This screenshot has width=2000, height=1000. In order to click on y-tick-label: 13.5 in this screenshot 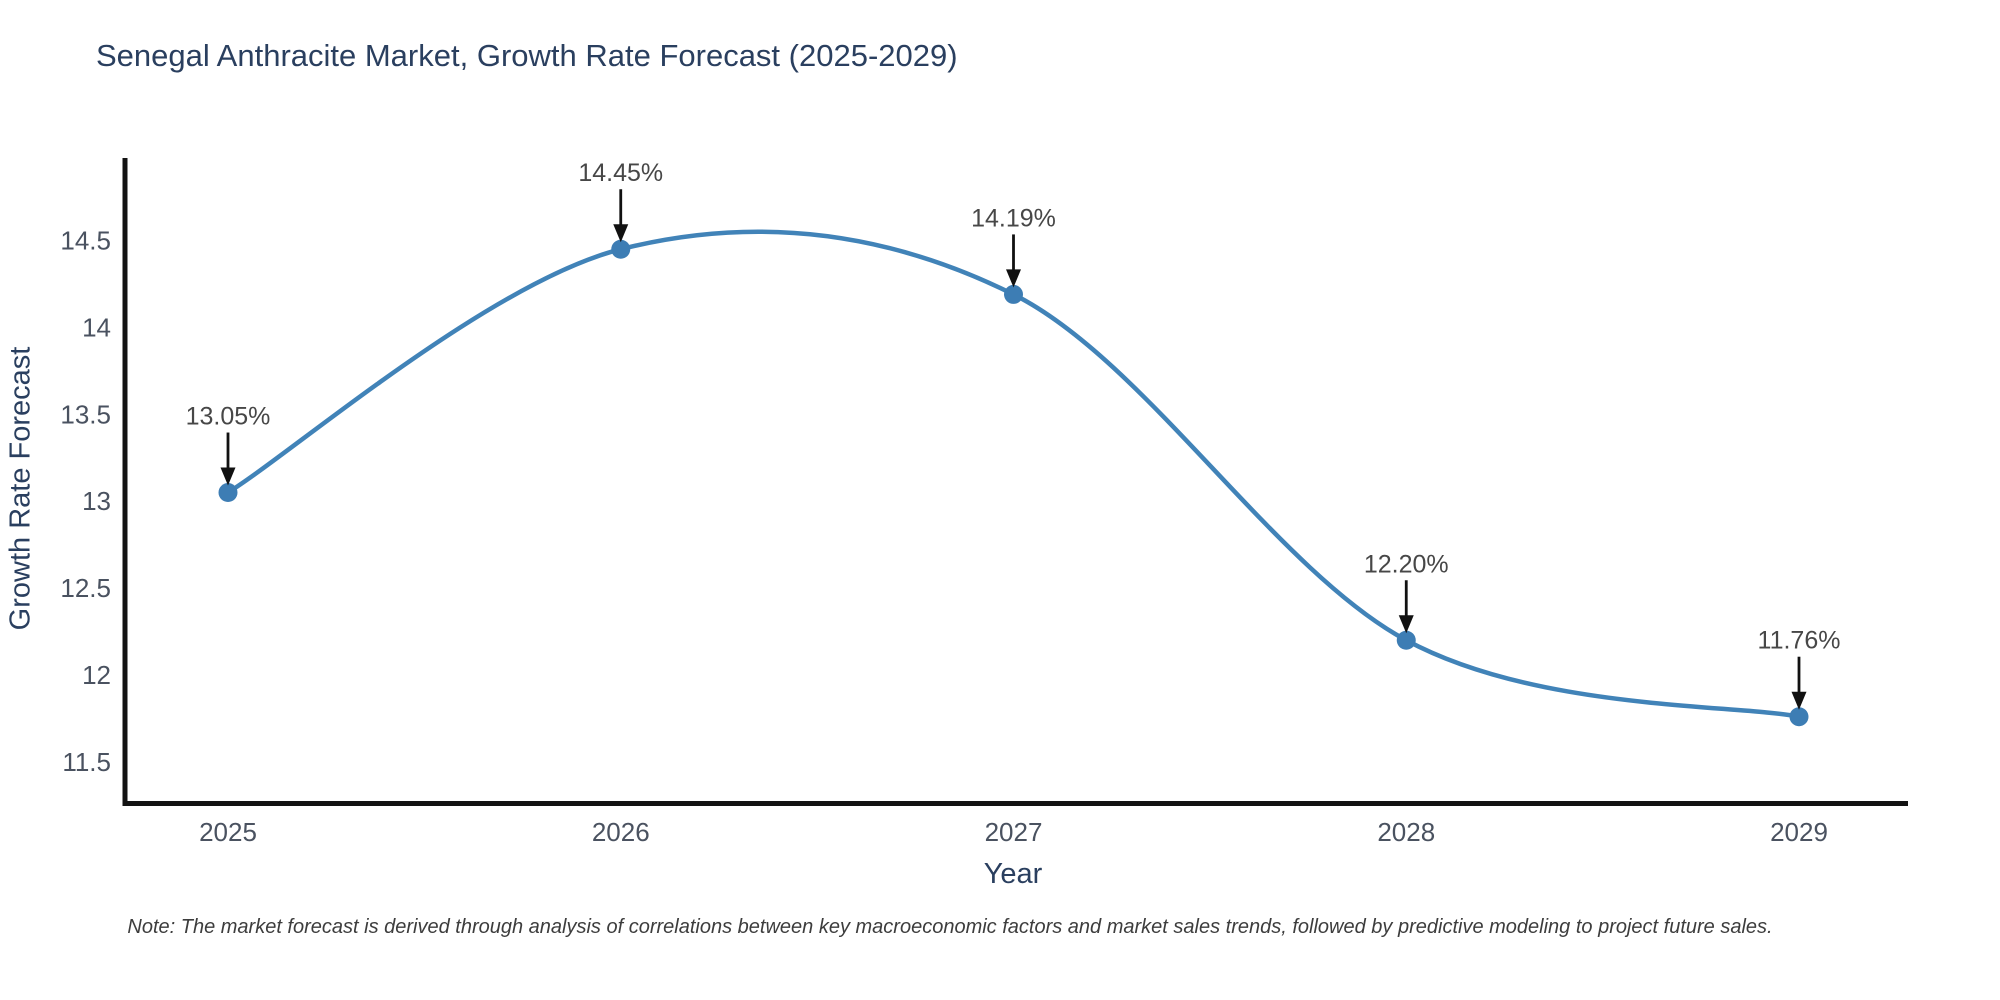, I will do `click(85, 414)`.